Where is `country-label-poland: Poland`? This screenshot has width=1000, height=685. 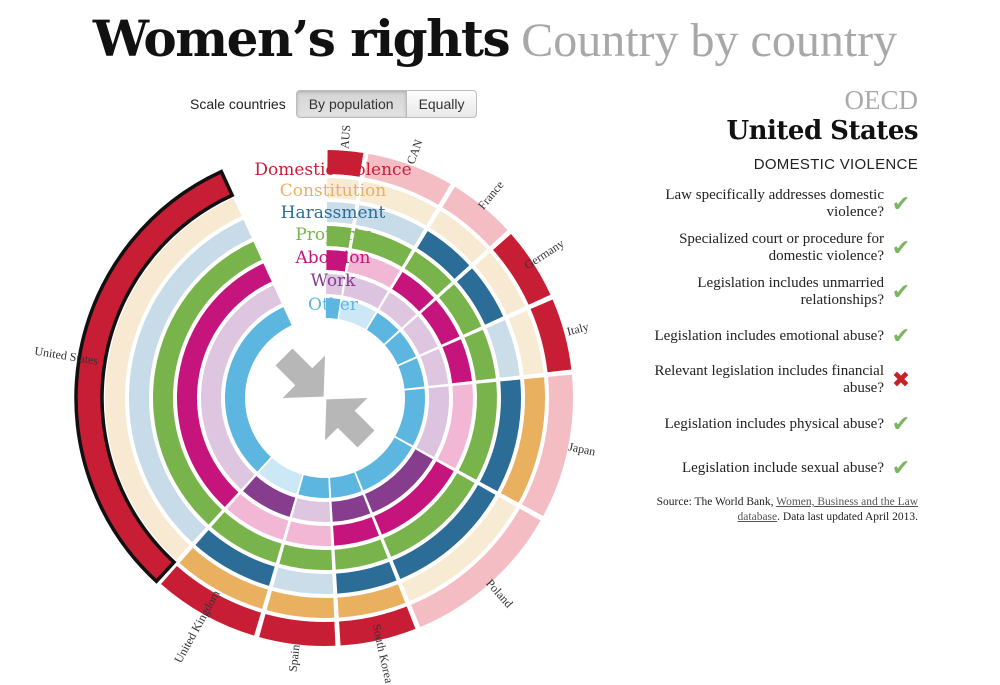
country-label-poland: Poland is located at coordinates (499, 593).